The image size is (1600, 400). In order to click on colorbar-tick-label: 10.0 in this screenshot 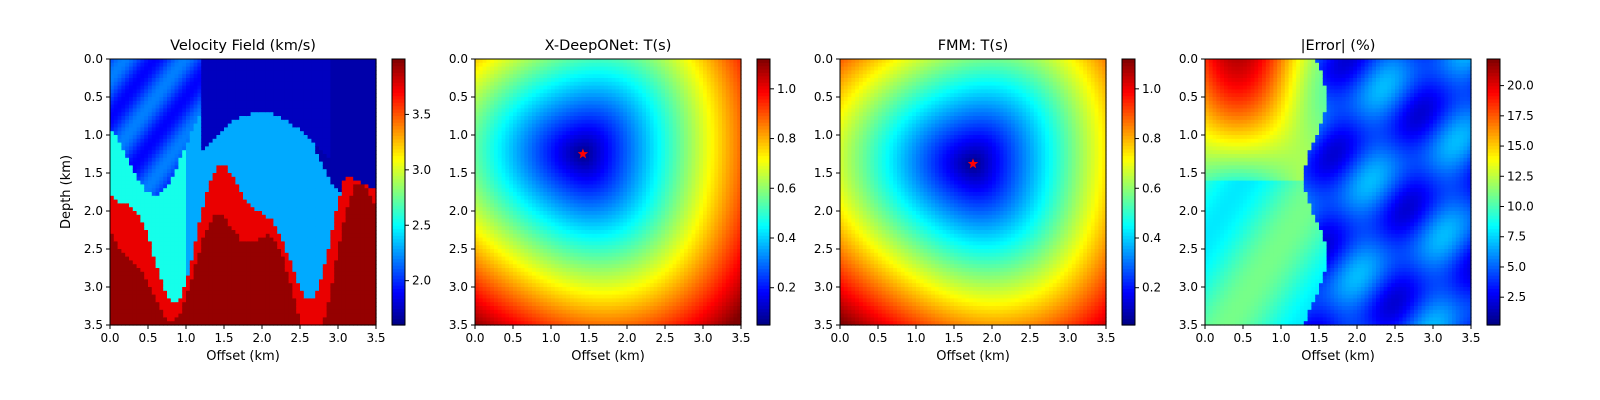, I will do `click(1520, 207)`.